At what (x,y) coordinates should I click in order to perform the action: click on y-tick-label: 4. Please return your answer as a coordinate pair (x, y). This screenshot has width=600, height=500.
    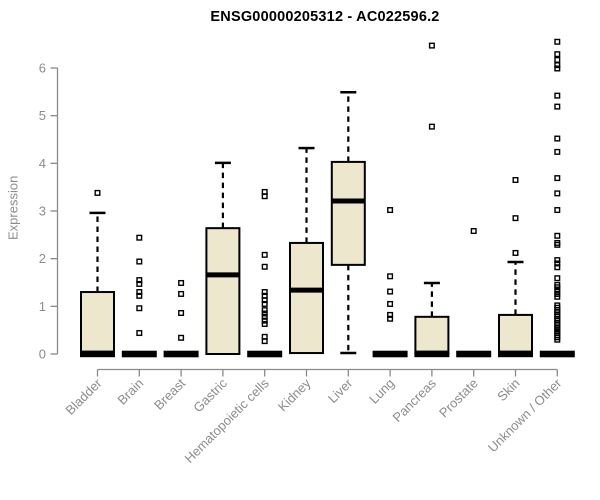
    Looking at the image, I should click on (42, 163).